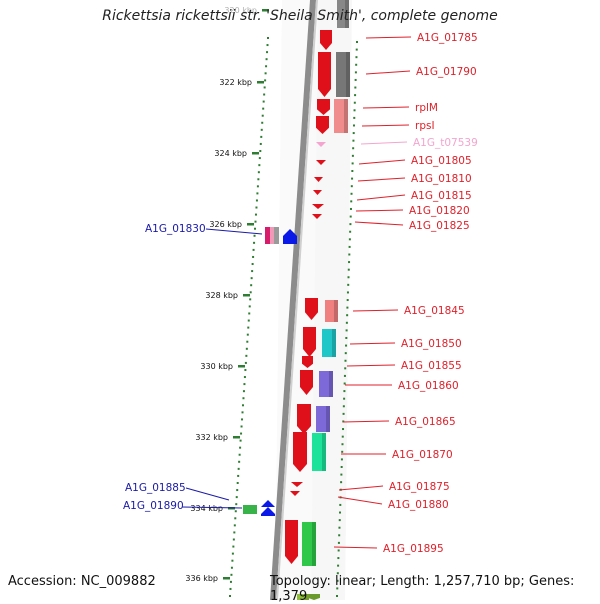 Image resolution: width=600 pixels, height=604 pixels. What do you see at coordinates (426, 108) in the screenshot?
I see `gene-label: rplM` at bounding box center [426, 108].